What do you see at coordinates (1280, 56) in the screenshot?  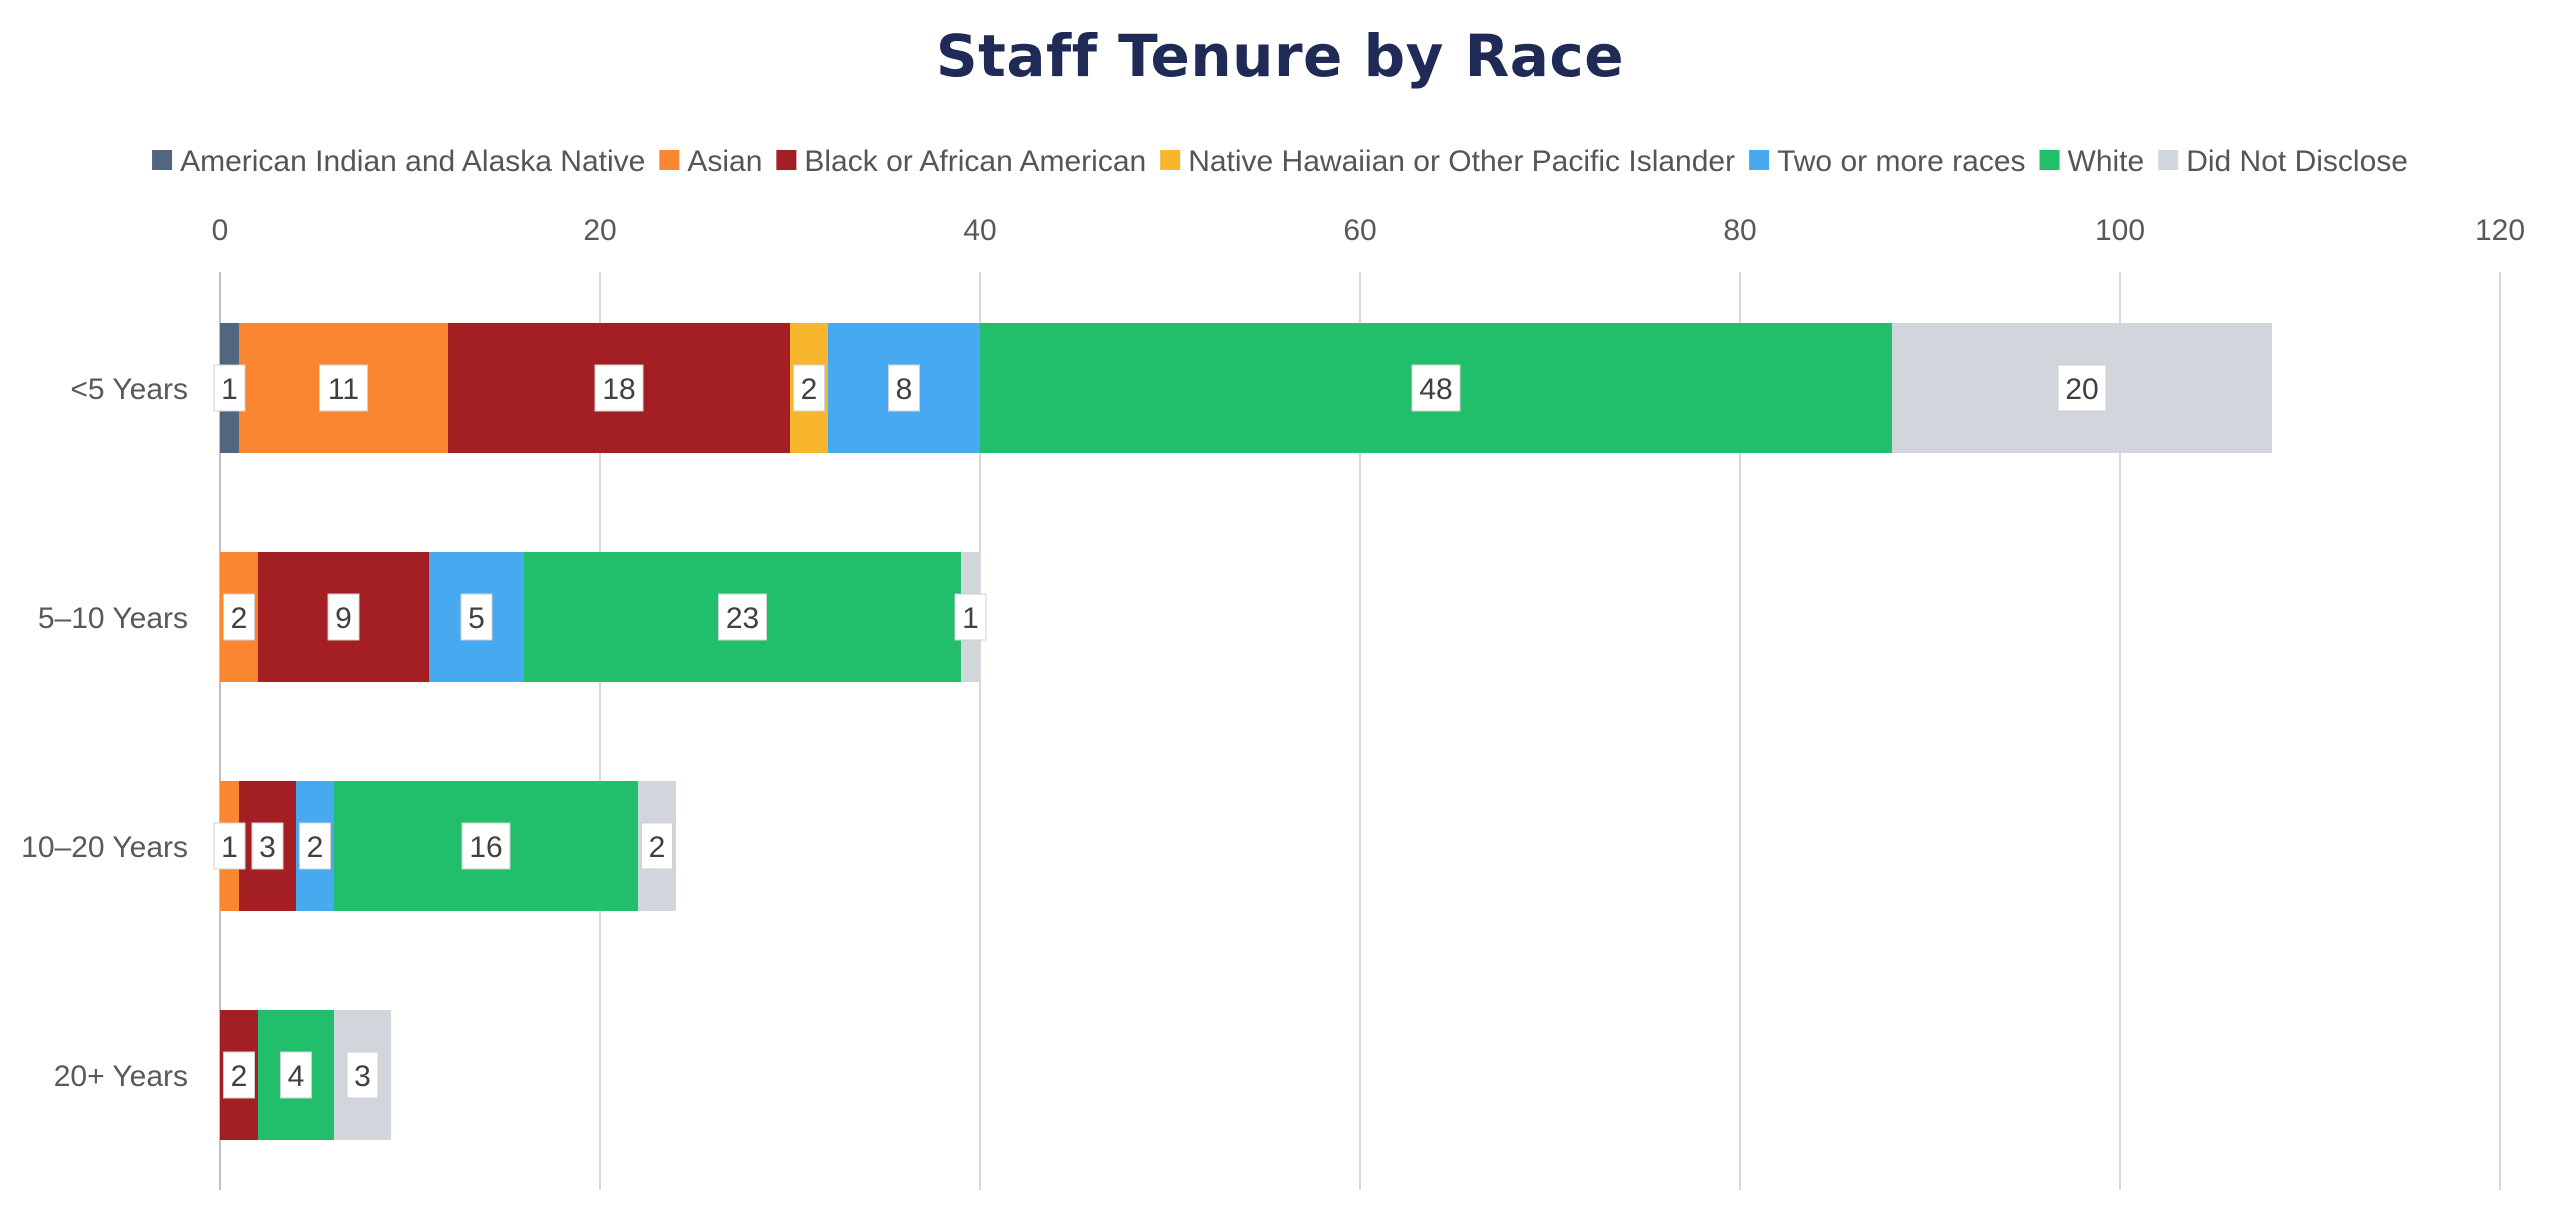 I see `chart-title: Staff Tenure by Race` at bounding box center [1280, 56].